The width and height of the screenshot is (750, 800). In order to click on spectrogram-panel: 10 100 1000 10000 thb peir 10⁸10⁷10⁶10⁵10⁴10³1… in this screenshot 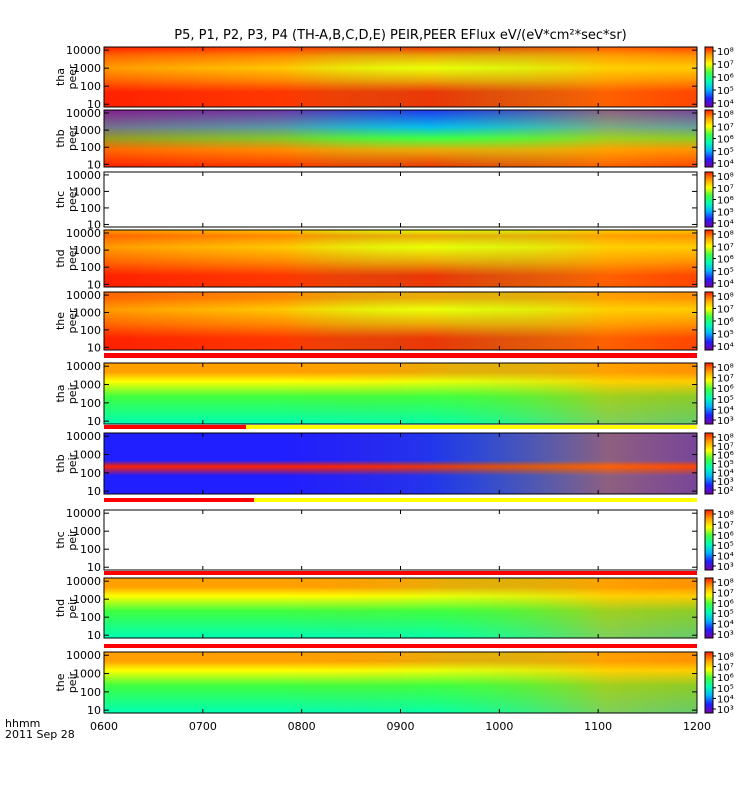, I will do `click(394, 464)`.